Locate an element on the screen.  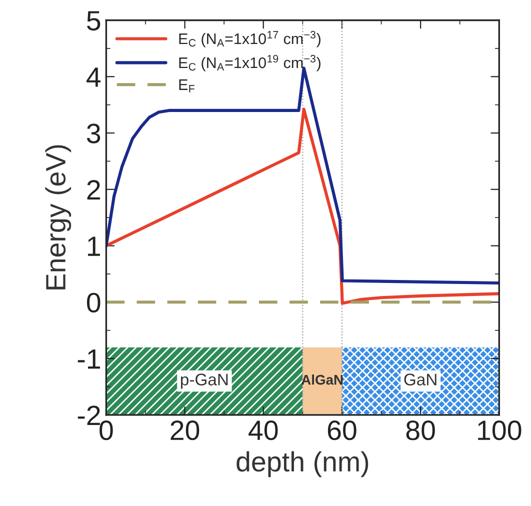
band-label: GaN is located at coordinates (420, 380).